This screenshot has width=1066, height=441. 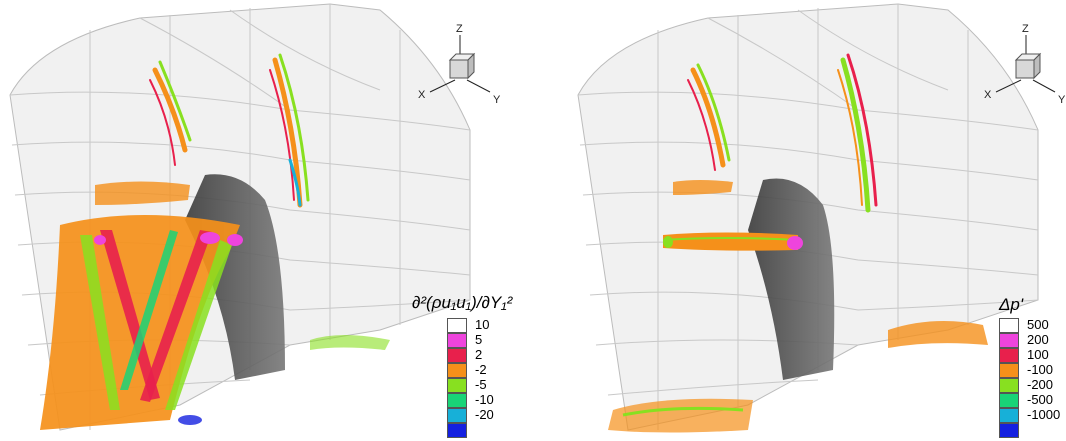 I want to click on legend-title: Δp', so click(x=1011, y=304).